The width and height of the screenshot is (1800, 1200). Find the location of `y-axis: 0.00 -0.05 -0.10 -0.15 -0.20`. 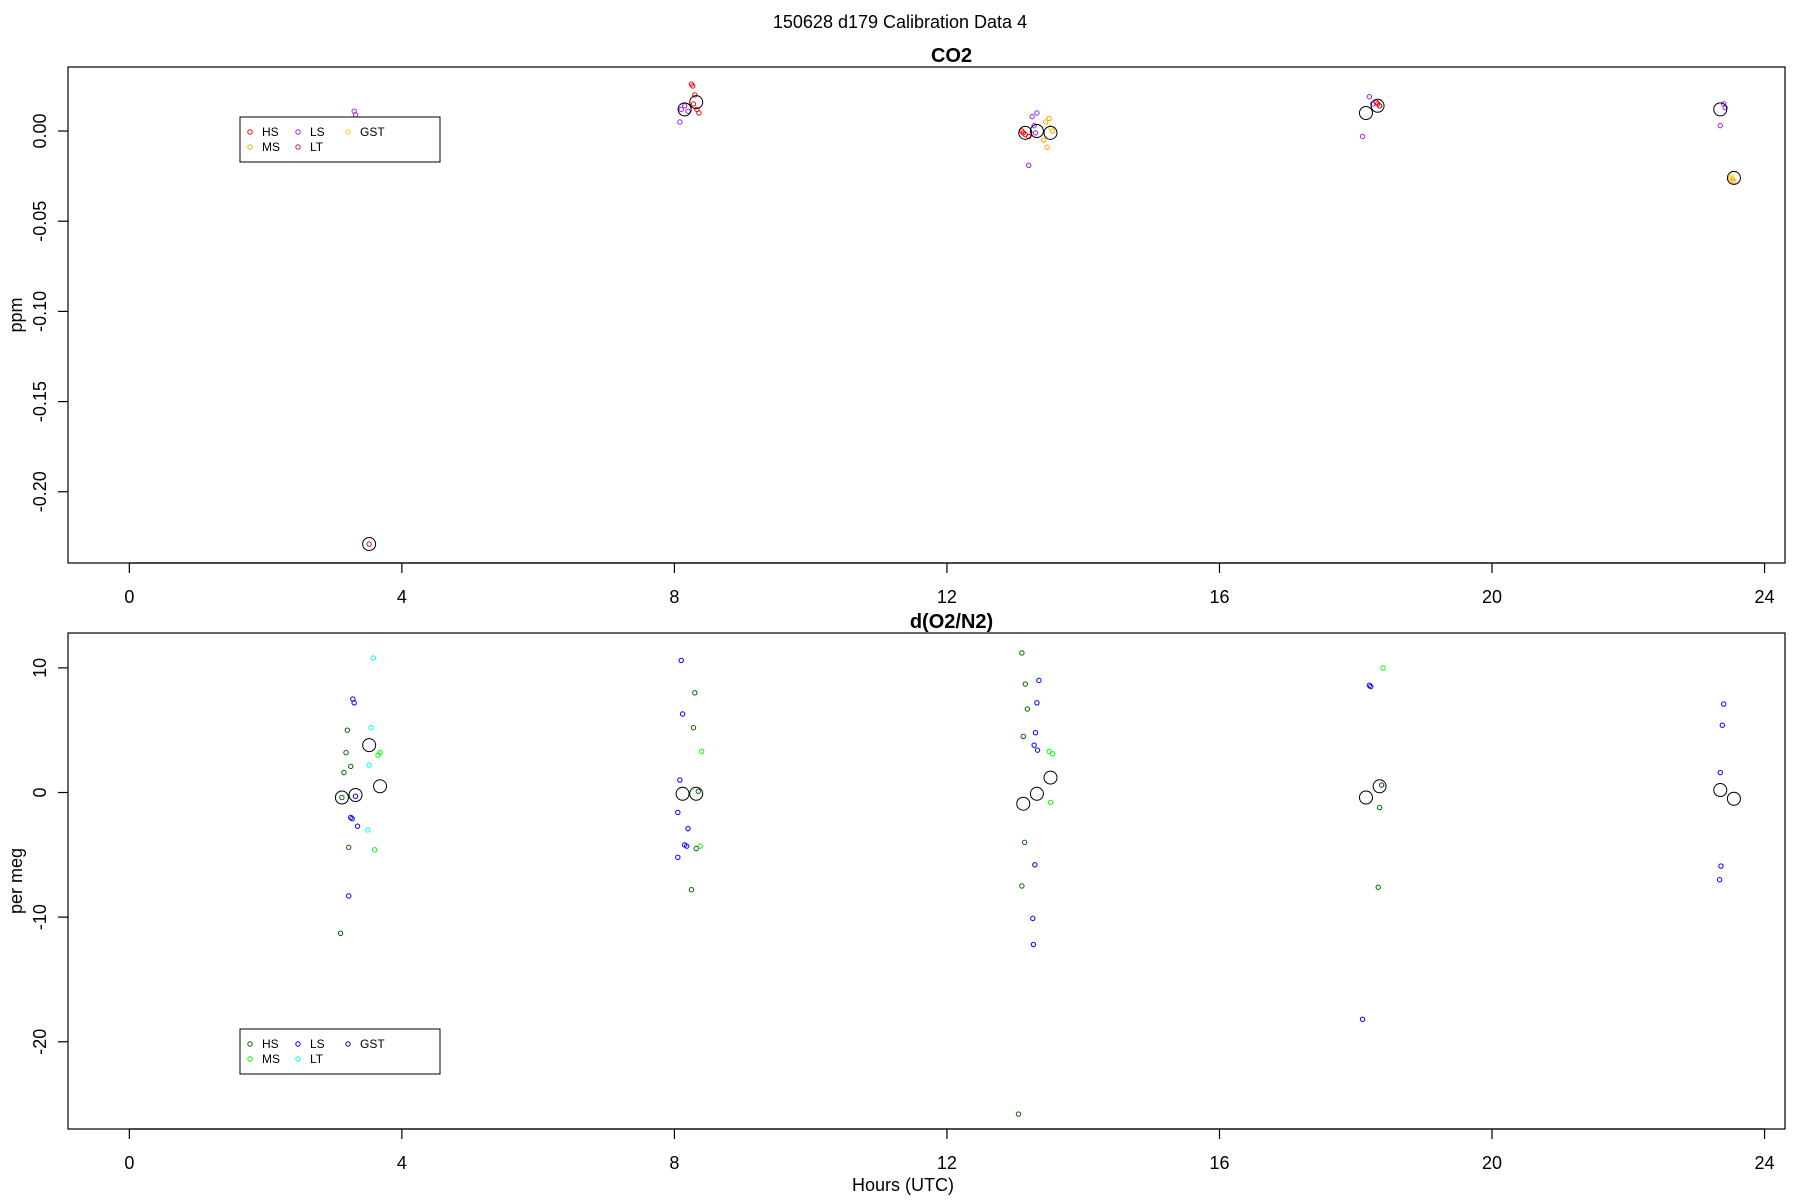

y-axis: 0.00 -0.05 -0.10 -0.15 -0.20 is located at coordinates (49, 313).